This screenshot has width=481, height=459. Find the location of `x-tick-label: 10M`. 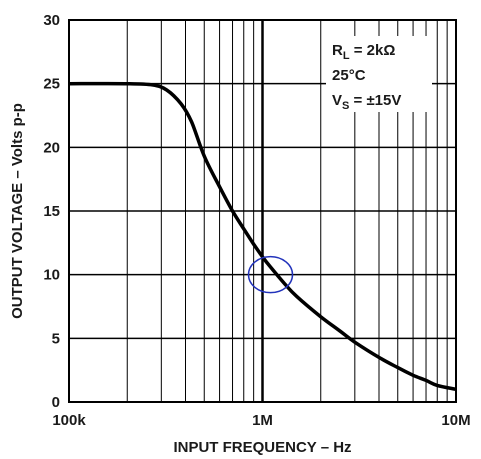

x-tick-label: 10M is located at coordinates (455, 420).